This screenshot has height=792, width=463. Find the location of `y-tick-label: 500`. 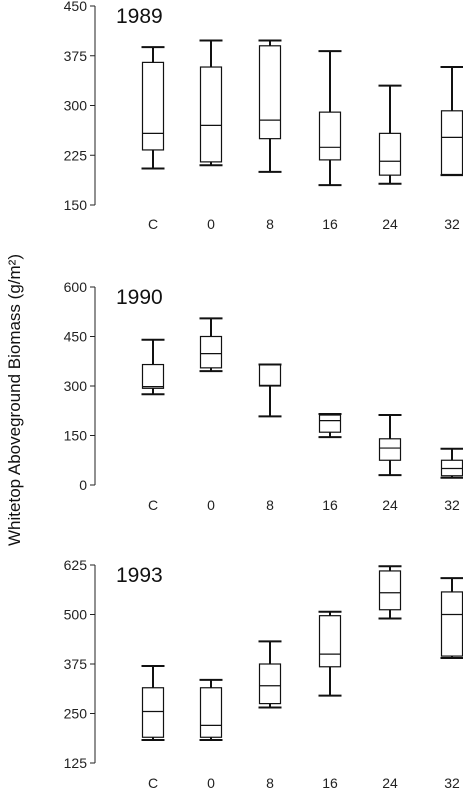

y-tick-label: 500 is located at coordinates (76, 615).